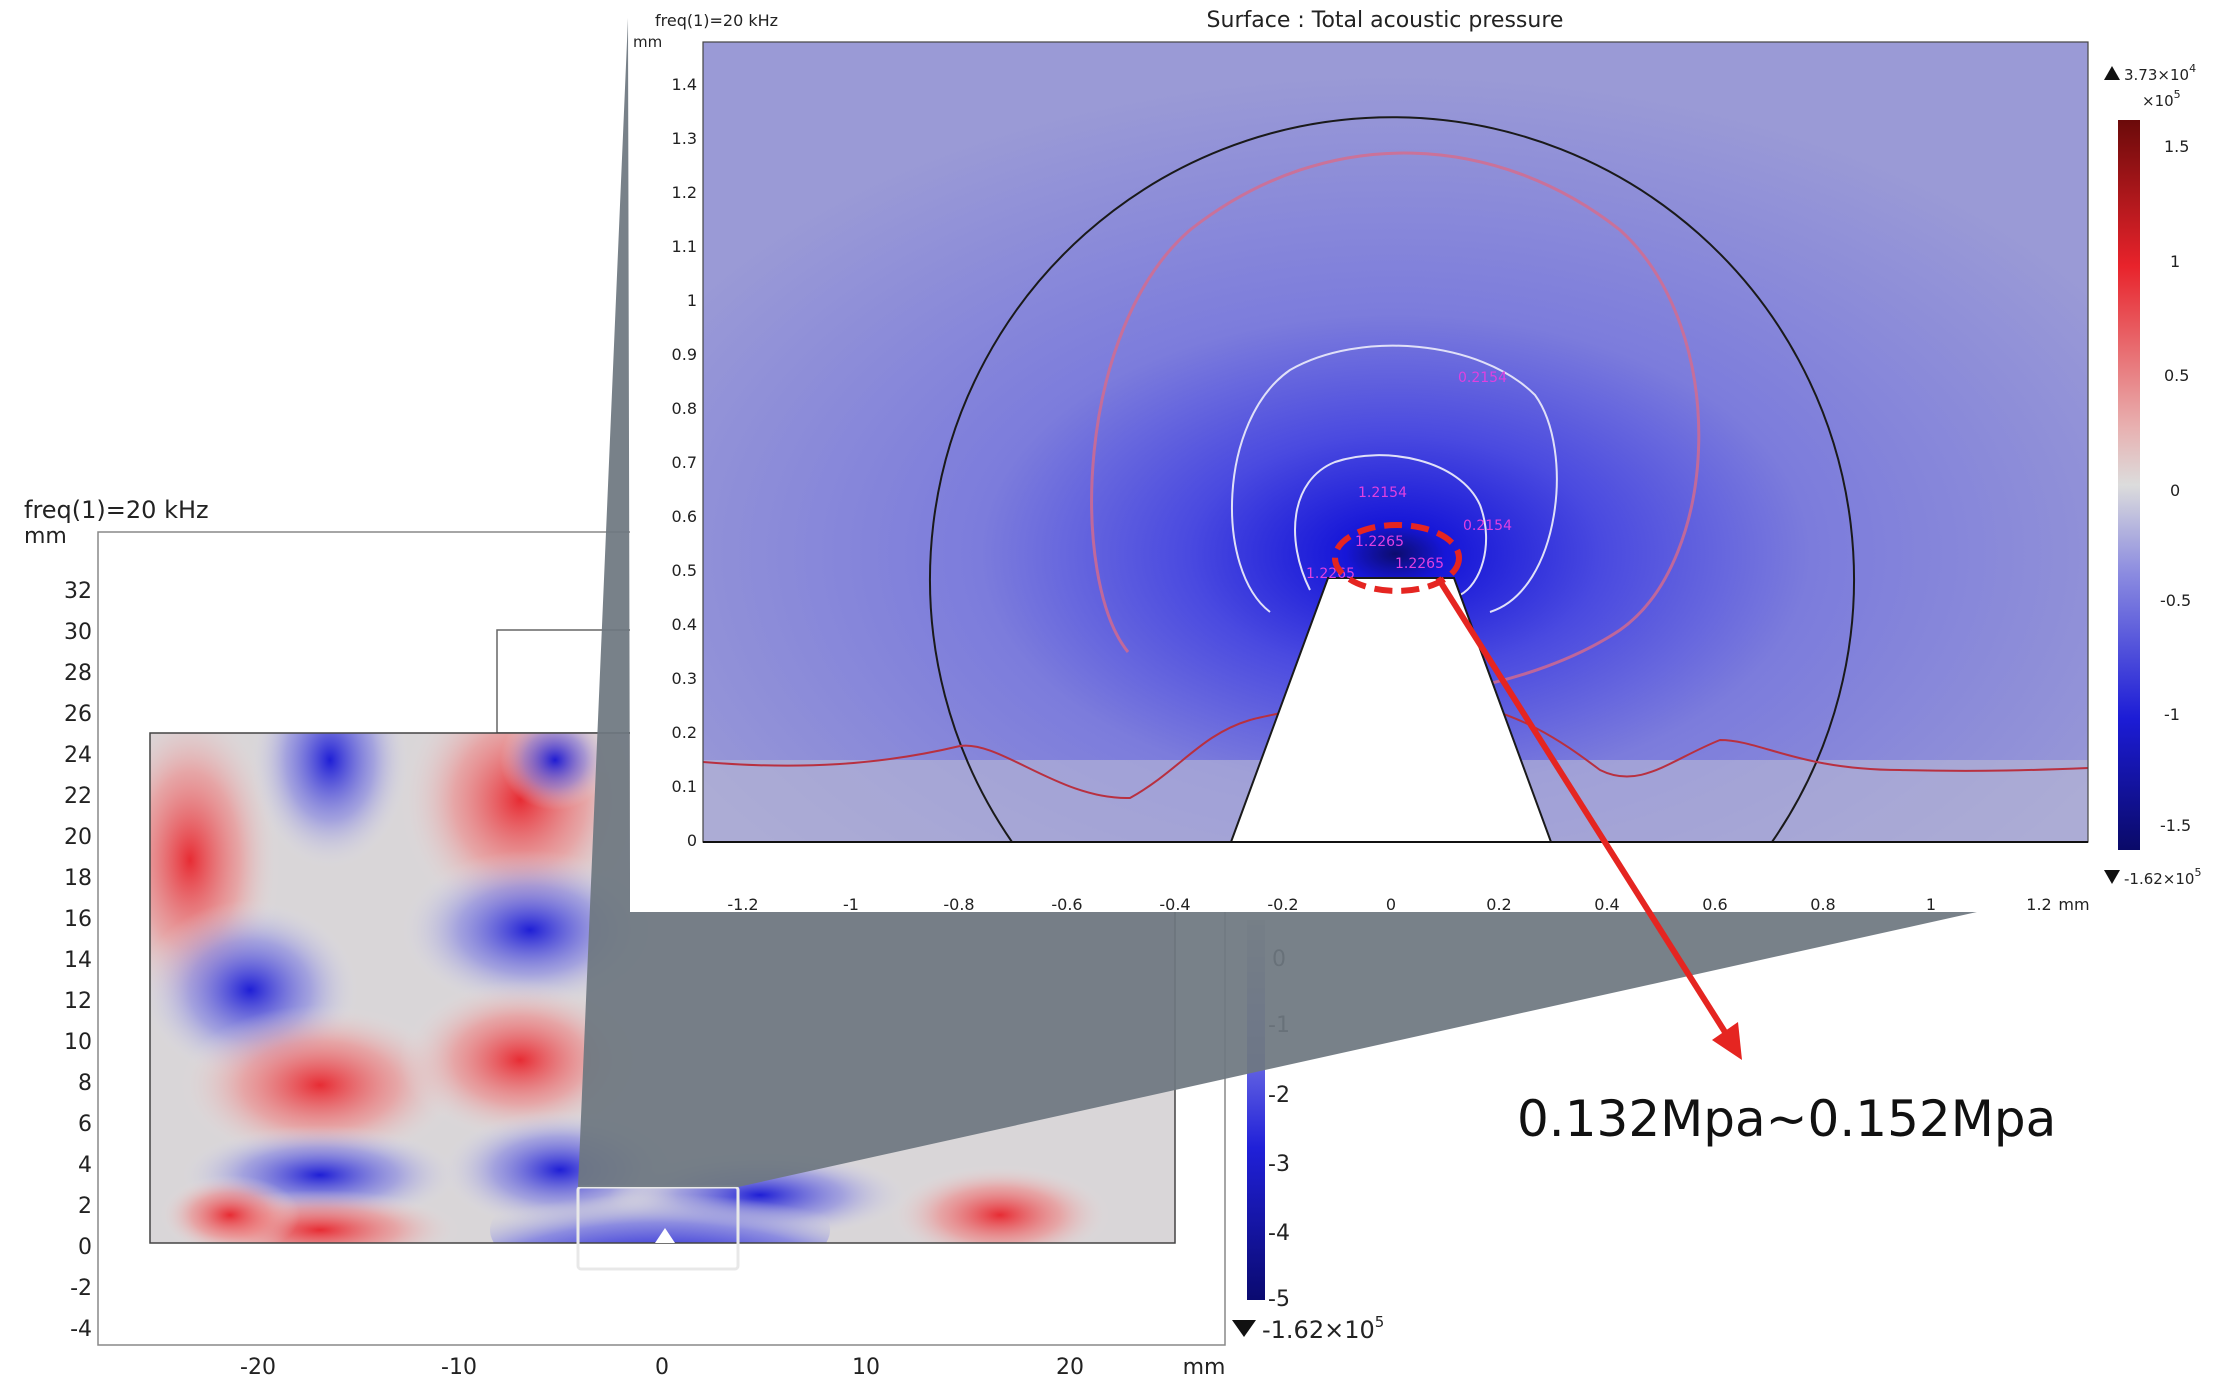  I want to click on inset-x-tick: 0.8, so click(1822, 904).